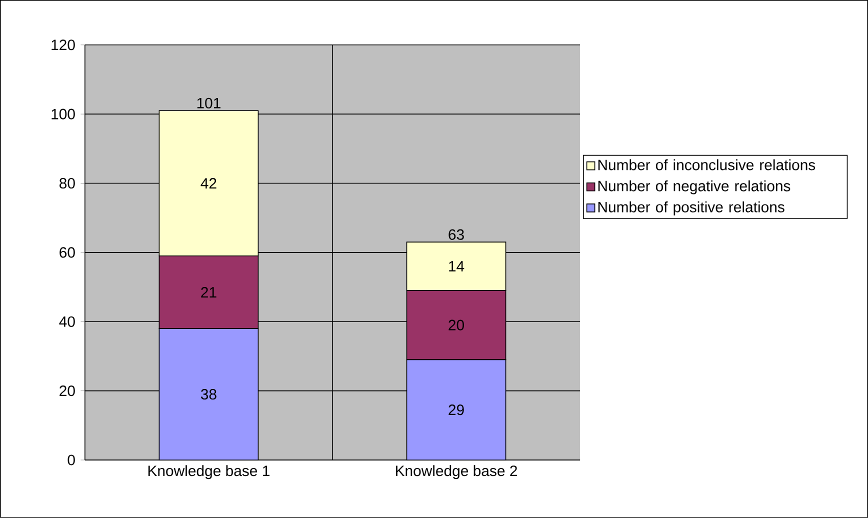 This screenshot has height=518, width=868. What do you see at coordinates (456, 266) in the screenshot?
I see `data-label: 14` at bounding box center [456, 266].